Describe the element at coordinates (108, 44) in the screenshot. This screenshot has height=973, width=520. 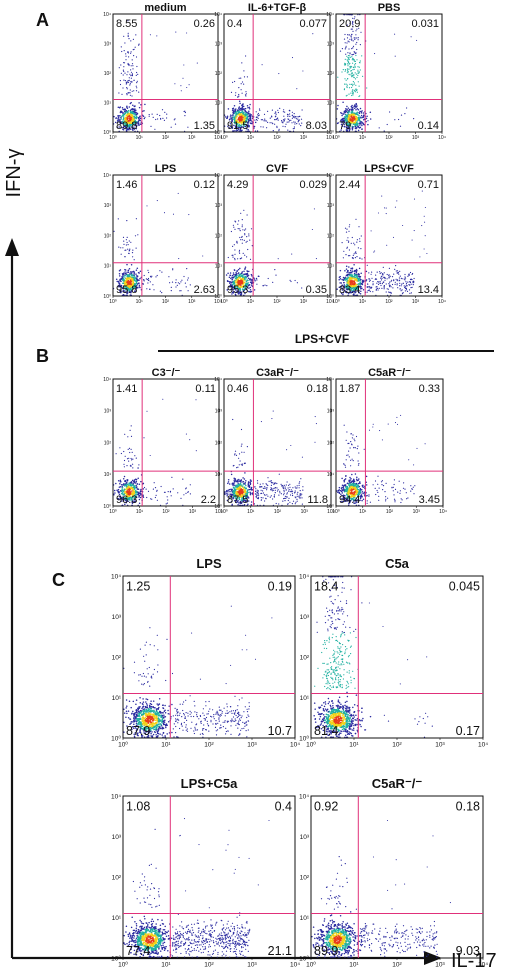
I see `y-tick-label: 10³` at that location.